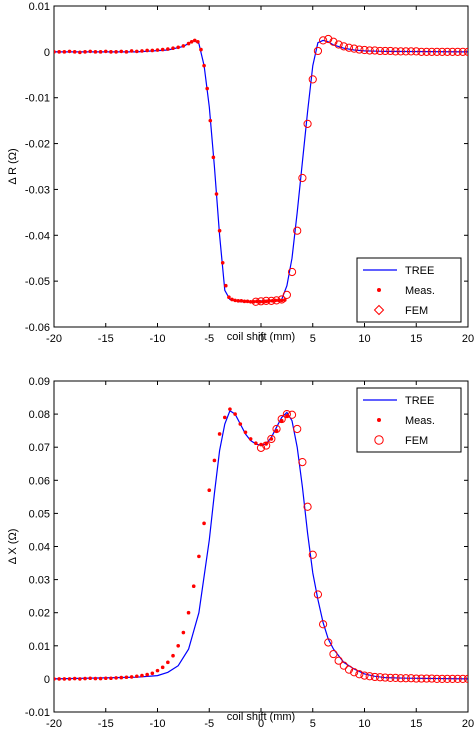 The image size is (474, 741). I want to click on x-tick-label: 20, so click(468, 339).